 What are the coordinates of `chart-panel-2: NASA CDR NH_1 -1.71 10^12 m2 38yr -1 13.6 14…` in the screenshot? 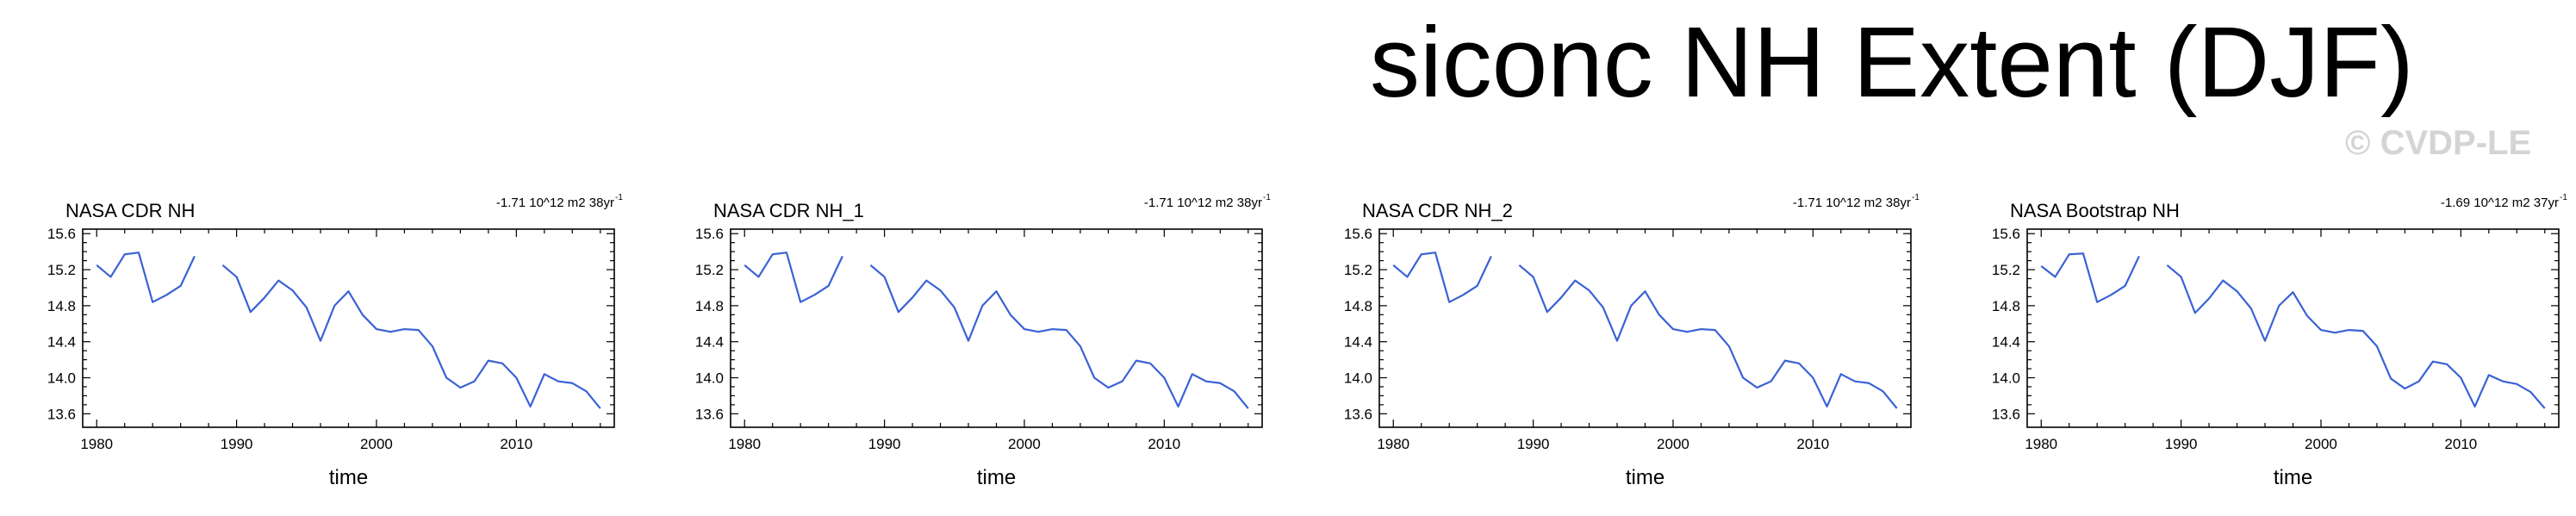 It's located at (983, 341).